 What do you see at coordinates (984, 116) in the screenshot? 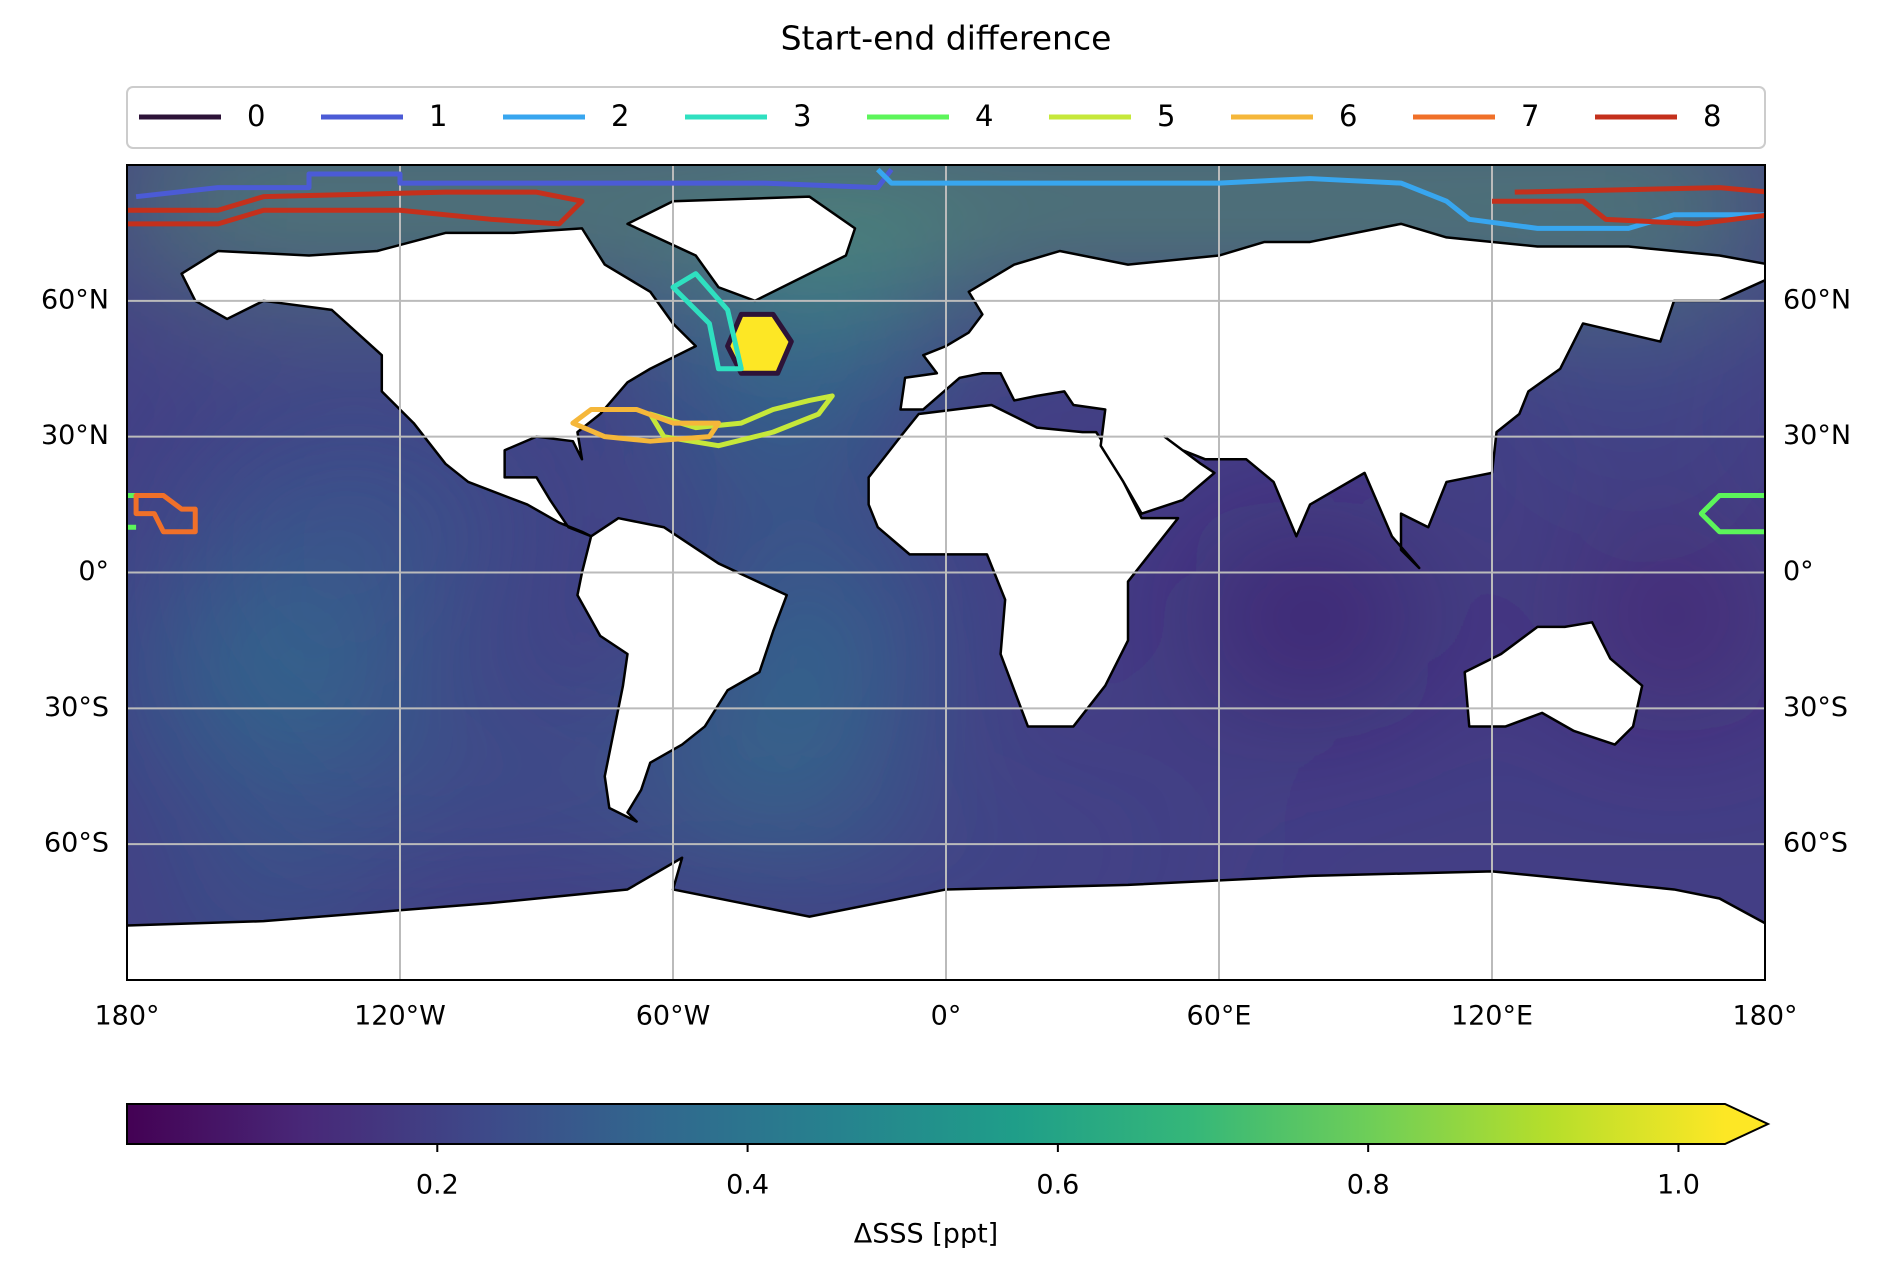
I see `legend-label: 4` at bounding box center [984, 116].